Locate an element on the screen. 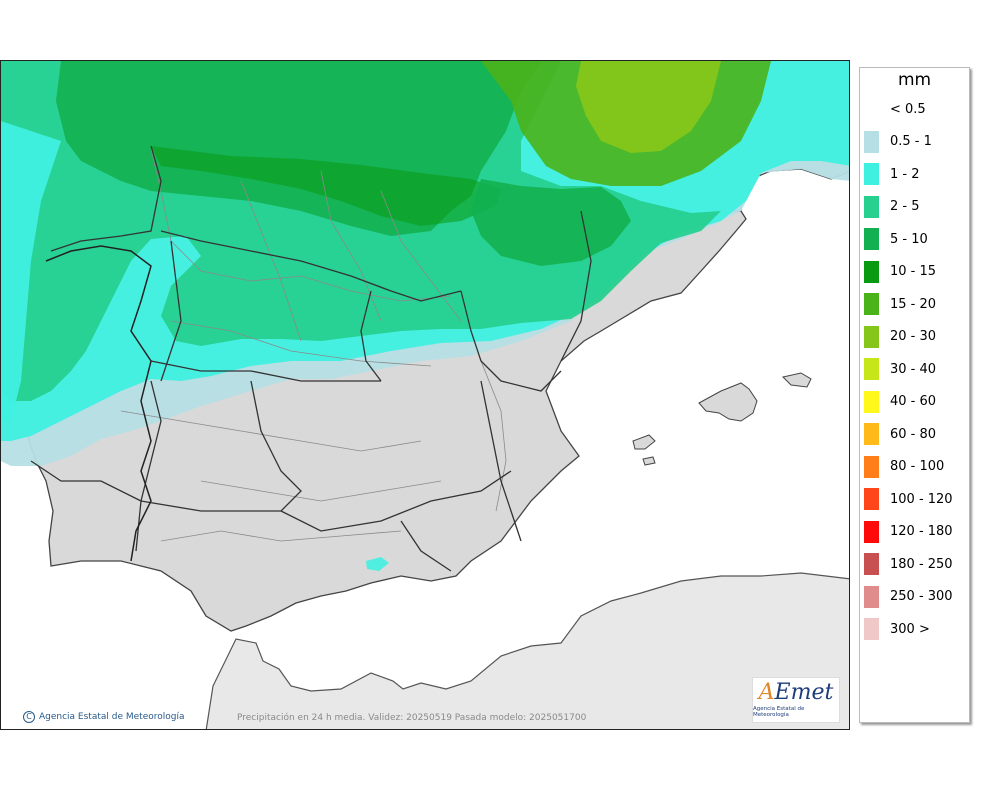 The image size is (1000, 790). legend-item: 15 - 20 is located at coordinates (900, 304).